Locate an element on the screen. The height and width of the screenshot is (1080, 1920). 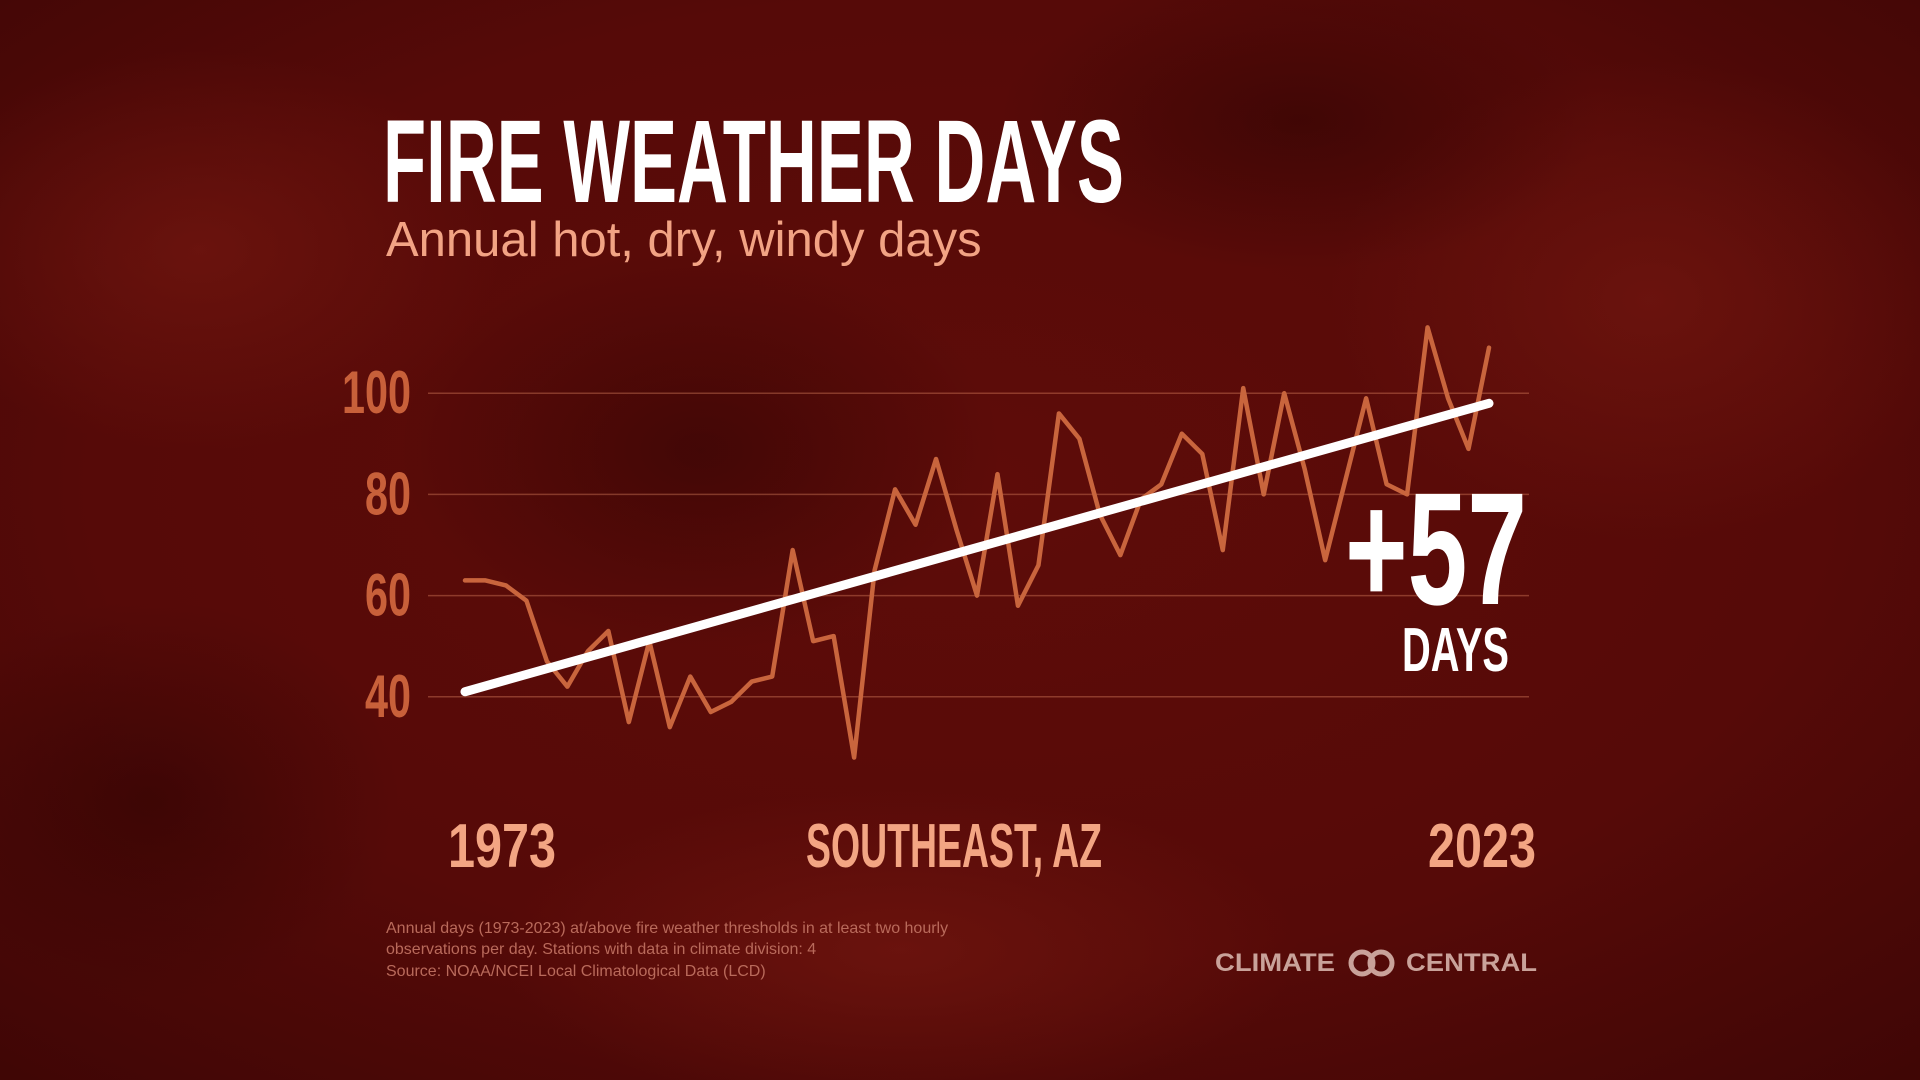
chart-title: FIRE WEATHER DAYS is located at coordinates (753, 162).